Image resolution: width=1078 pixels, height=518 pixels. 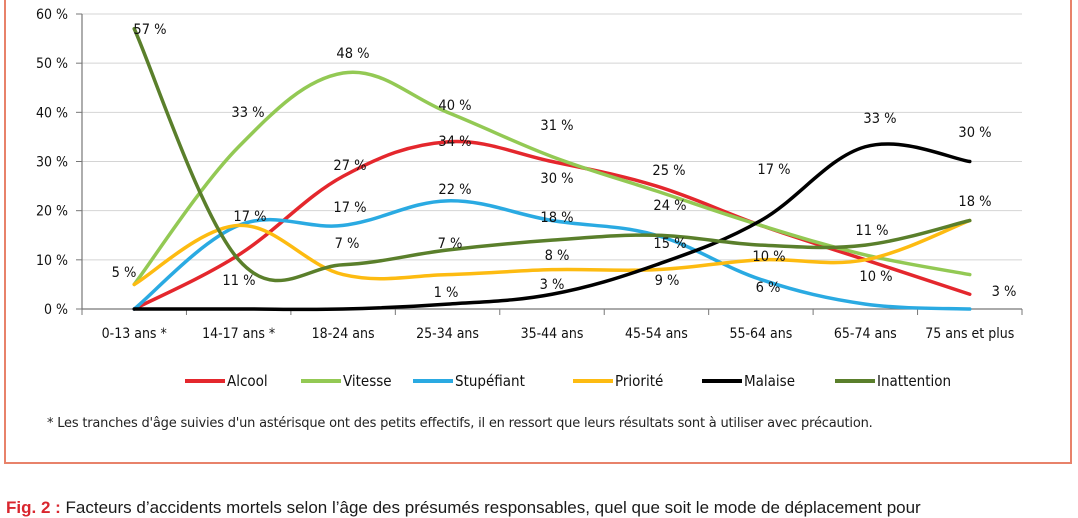 I want to click on data-label: 40 %, so click(x=454, y=106).